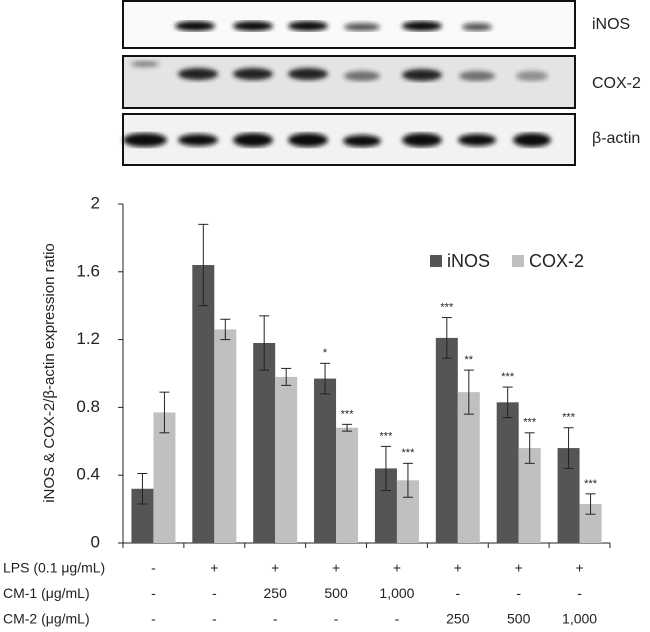 This screenshot has height=632, width=650. Describe the element at coordinates (325, 353) in the screenshot. I see `significance: *` at that location.